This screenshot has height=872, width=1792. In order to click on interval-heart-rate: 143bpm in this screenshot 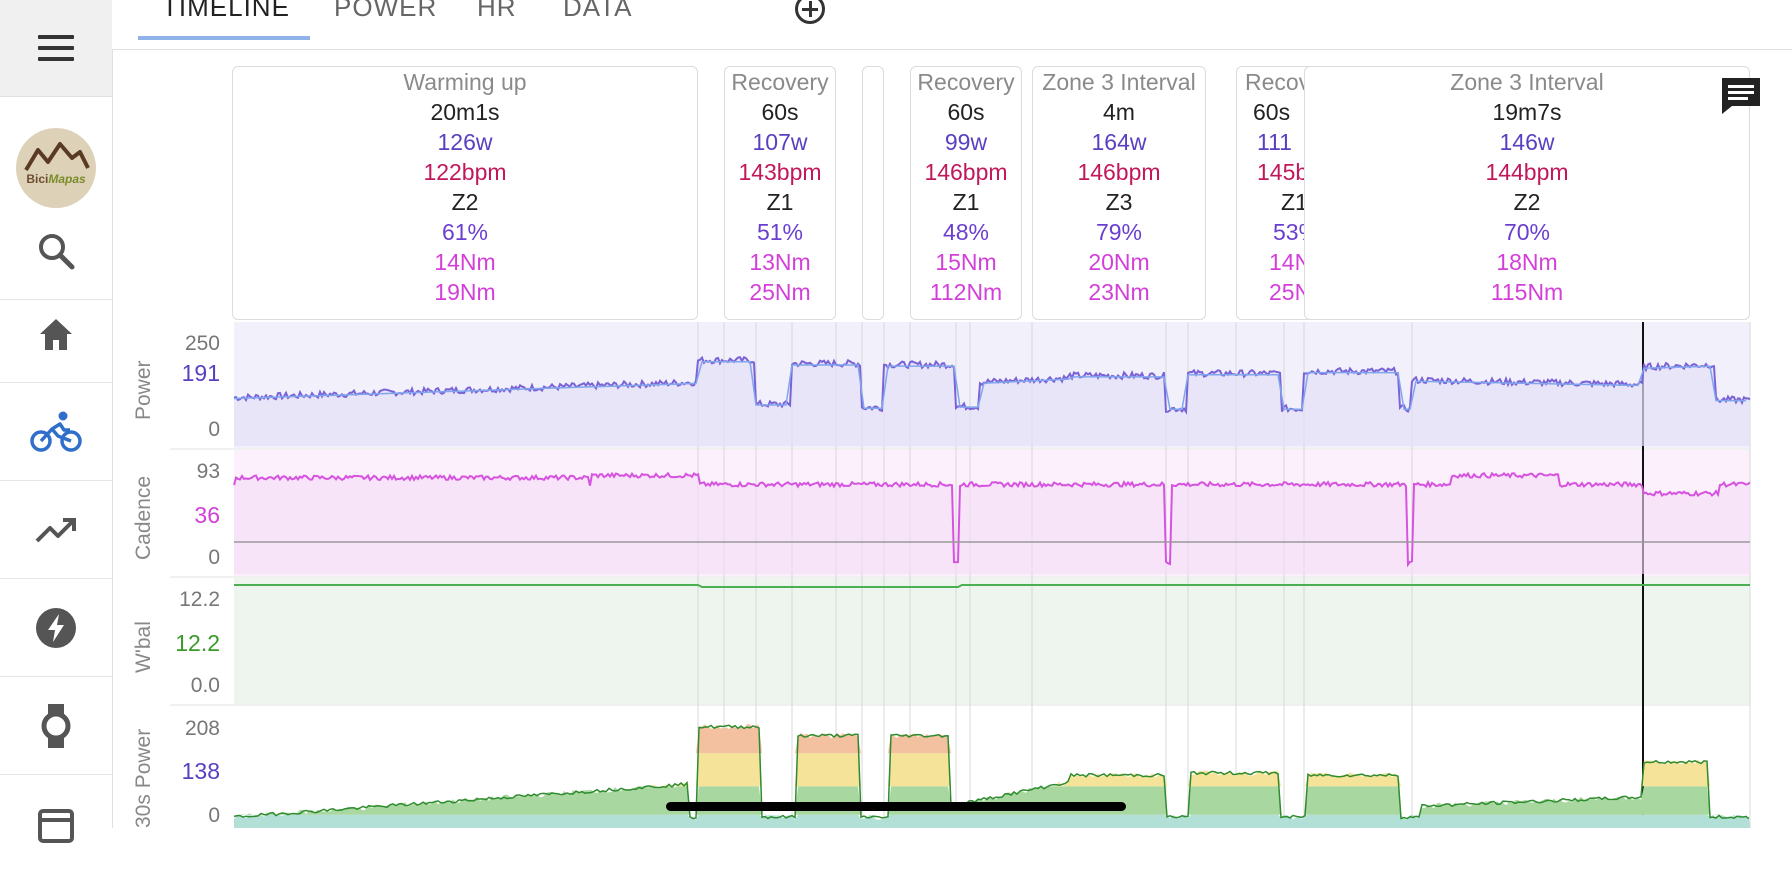, I will do `click(780, 172)`.